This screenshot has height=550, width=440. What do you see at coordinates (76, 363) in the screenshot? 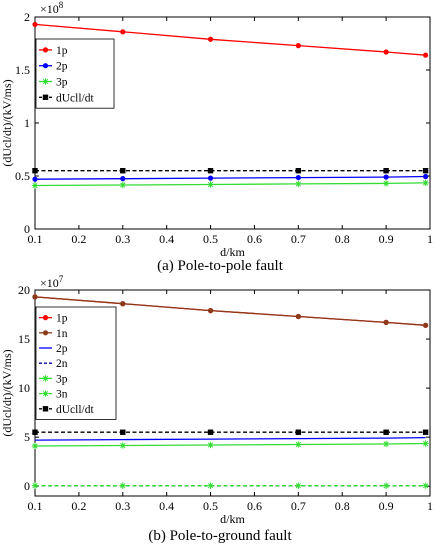
I see `legend-box` at bounding box center [76, 363].